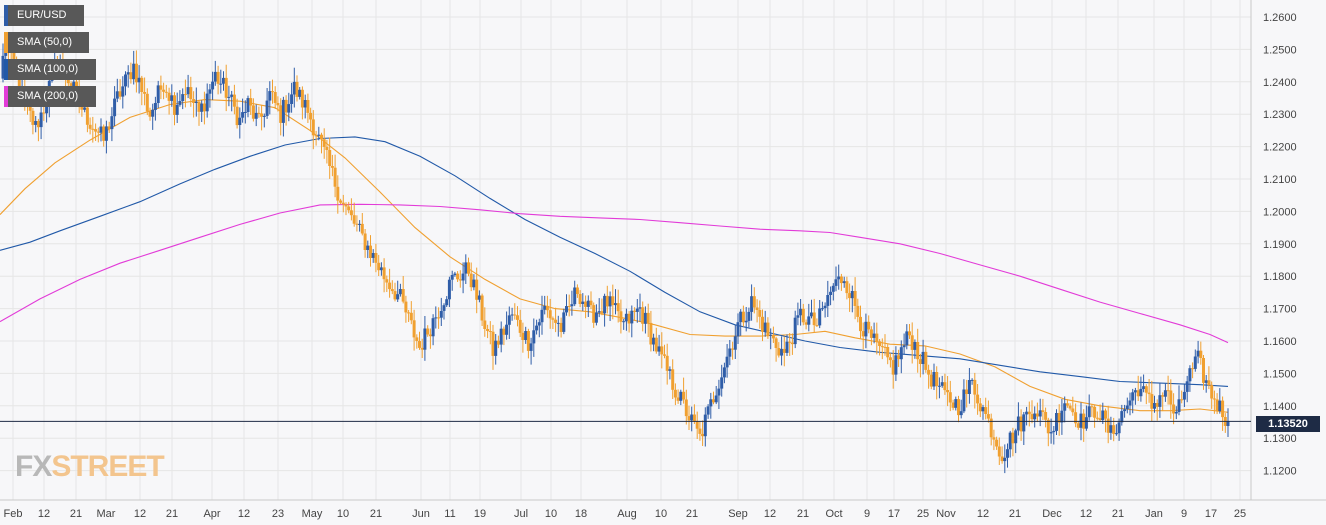  I want to click on x-tick-label: 21, so click(803, 514).